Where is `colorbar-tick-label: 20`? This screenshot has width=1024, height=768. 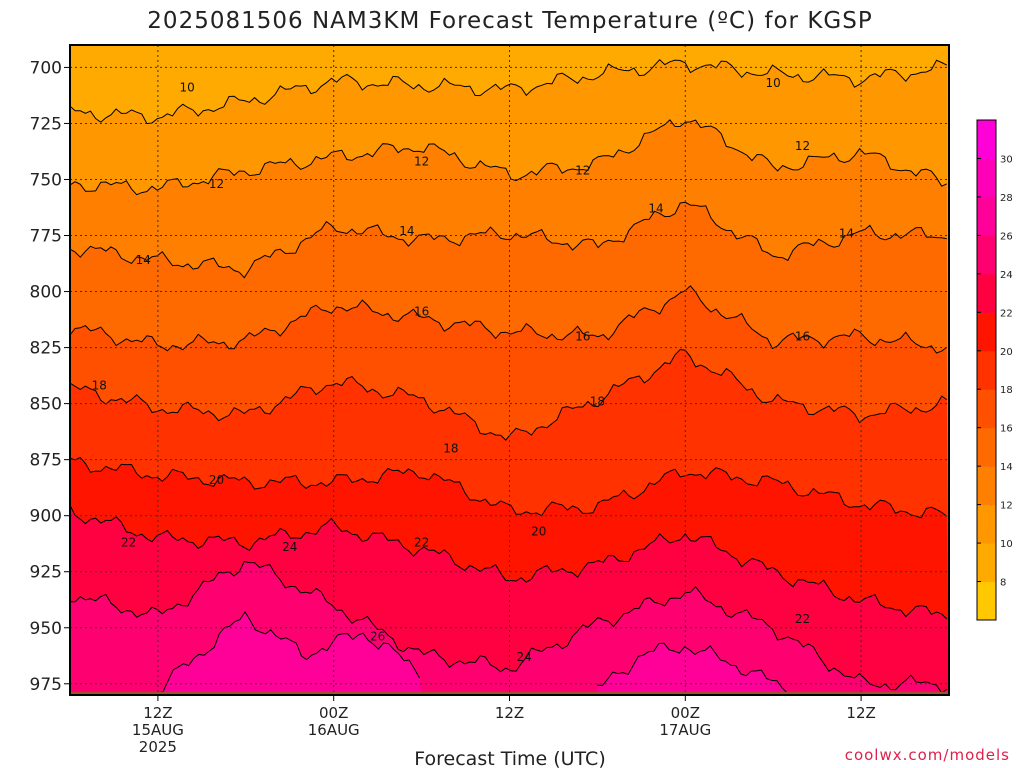 colorbar-tick-label: 20 is located at coordinates (1006, 352).